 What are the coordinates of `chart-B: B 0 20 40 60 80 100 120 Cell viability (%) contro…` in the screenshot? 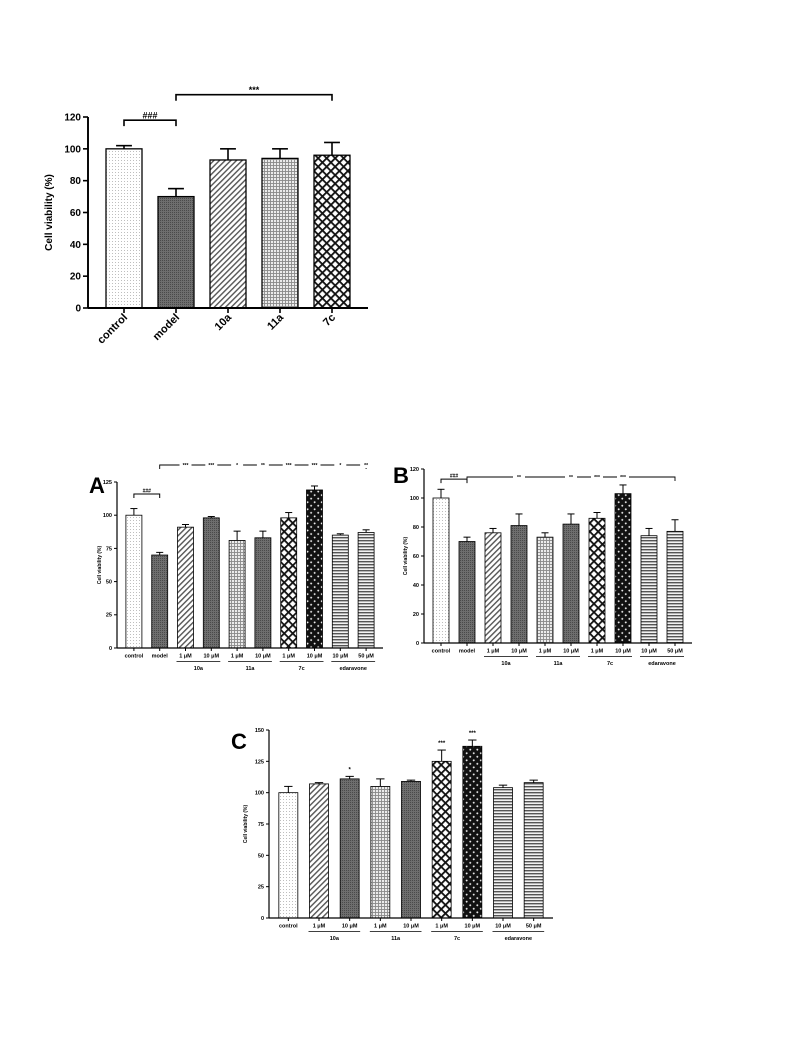 It's located at (542, 565).